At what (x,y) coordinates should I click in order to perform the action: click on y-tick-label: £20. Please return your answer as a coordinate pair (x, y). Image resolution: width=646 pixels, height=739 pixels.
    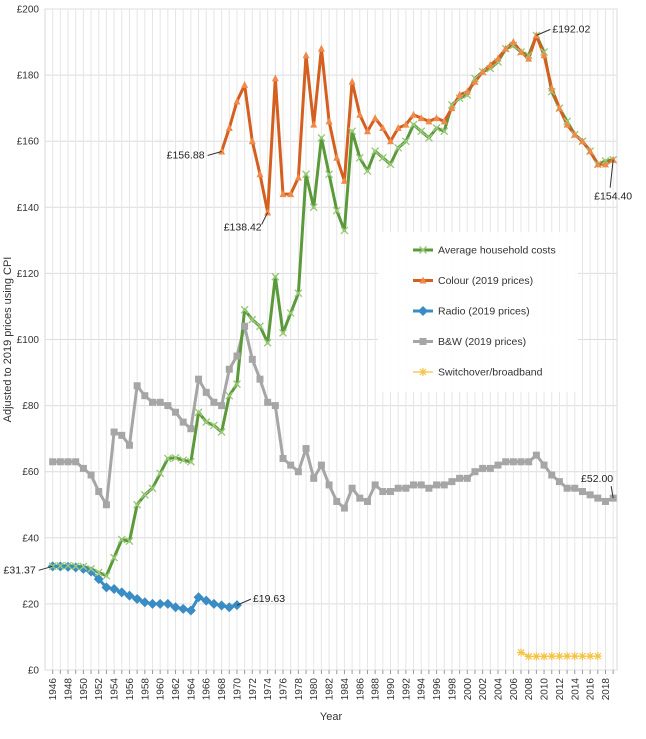
    Looking at the image, I should click on (30, 604).